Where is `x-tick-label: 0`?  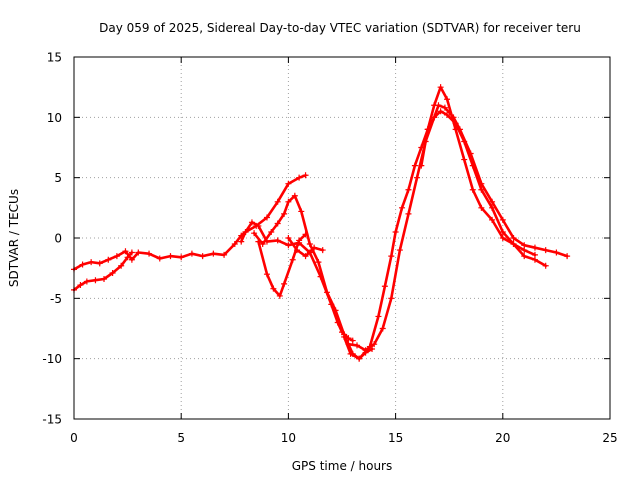
x-tick-label: 0 is located at coordinates (74, 438).